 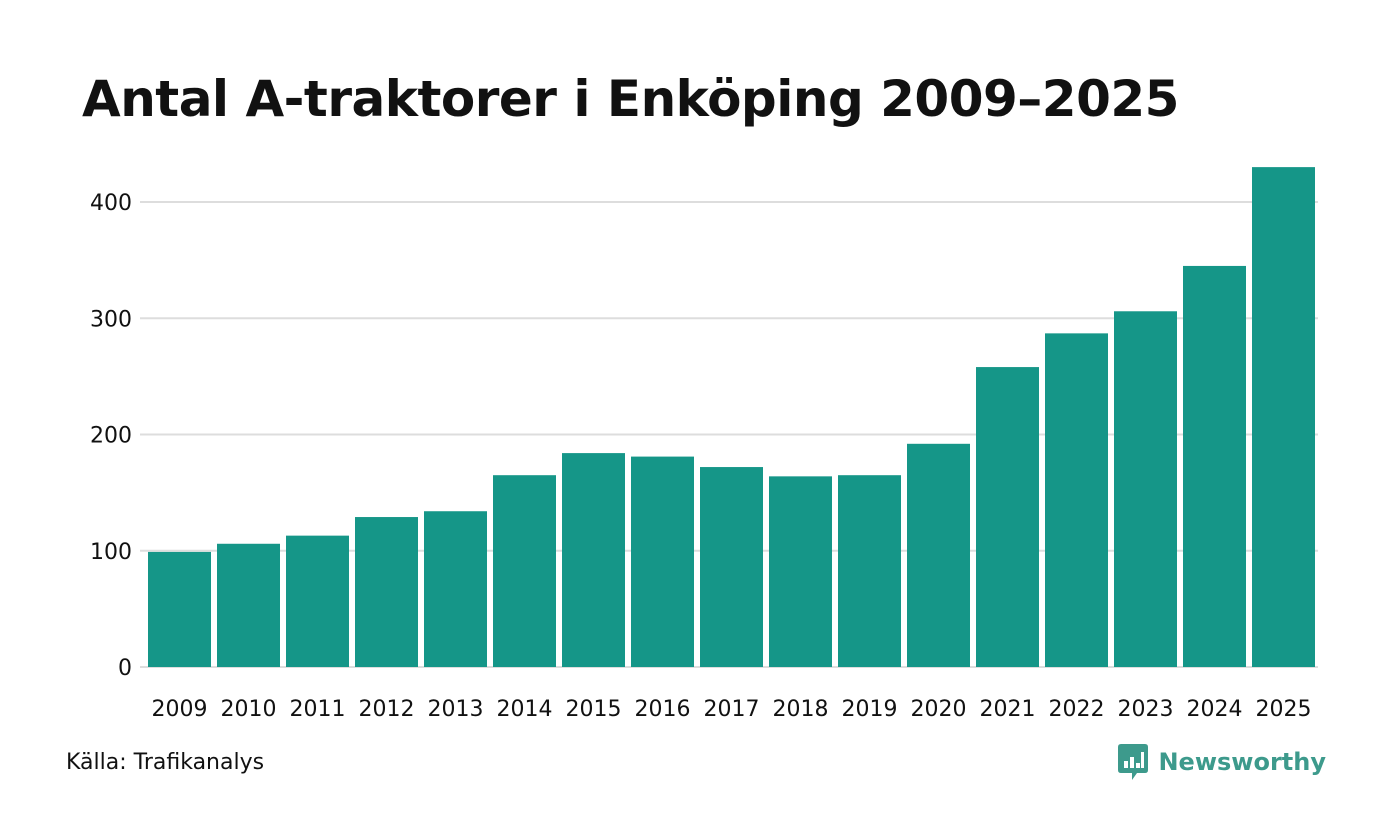 I want to click on bar-2018, so click(x=800, y=571).